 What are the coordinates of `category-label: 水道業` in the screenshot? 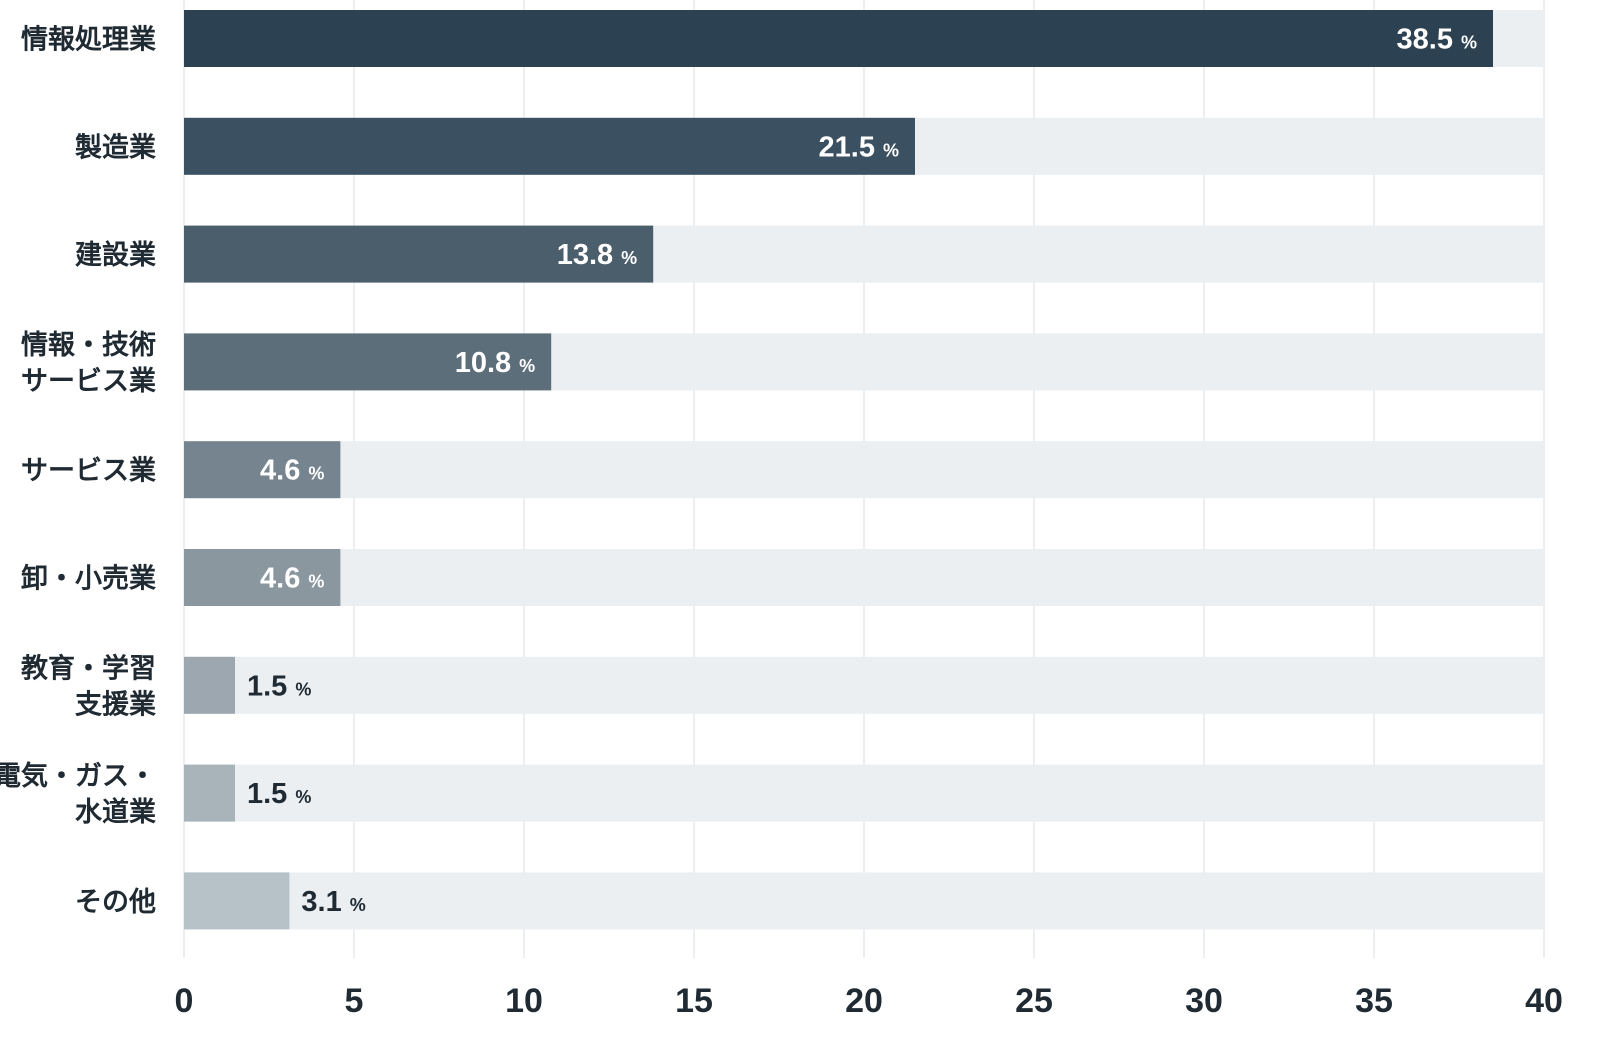 It's located at (115, 812).